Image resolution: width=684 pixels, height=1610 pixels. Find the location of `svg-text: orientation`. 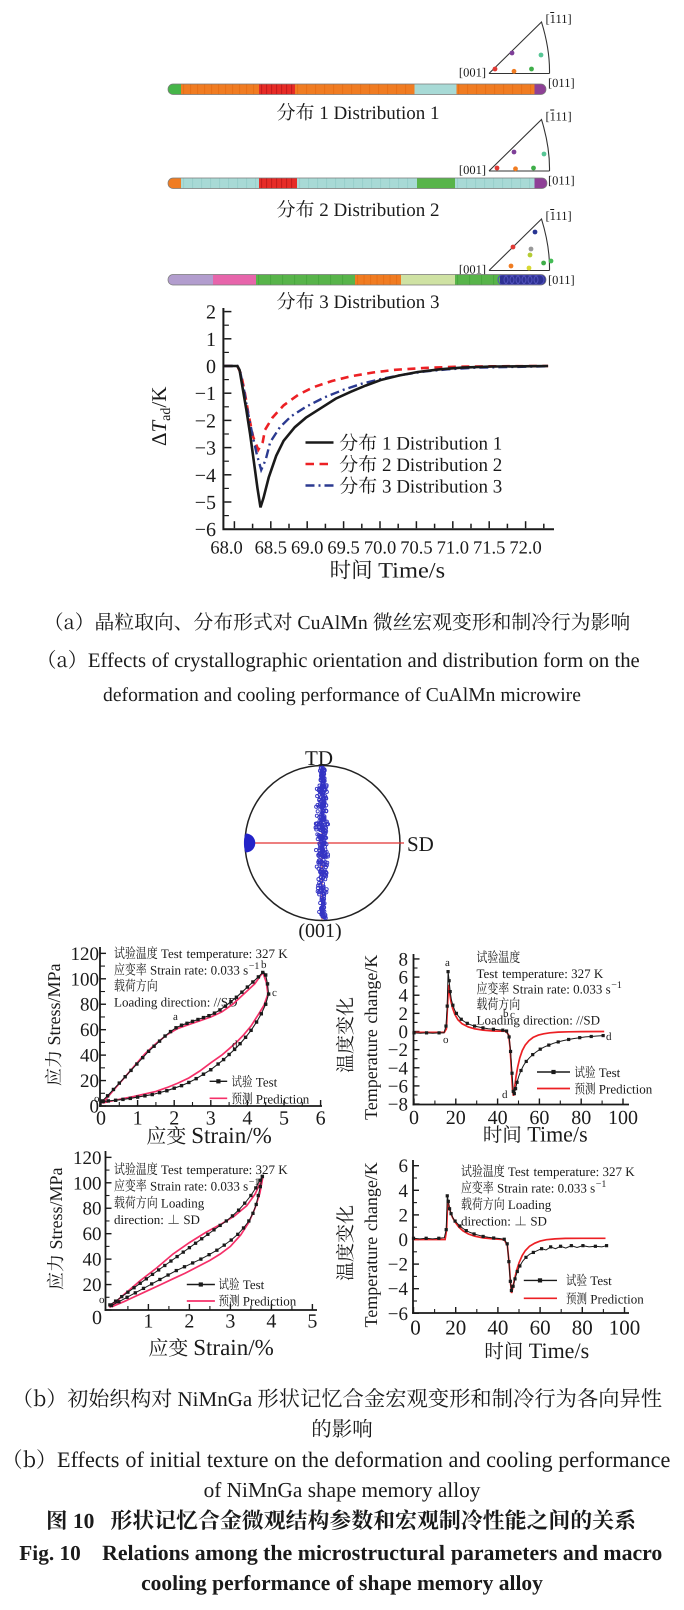

svg-text: orientation is located at coordinates (358, 661).